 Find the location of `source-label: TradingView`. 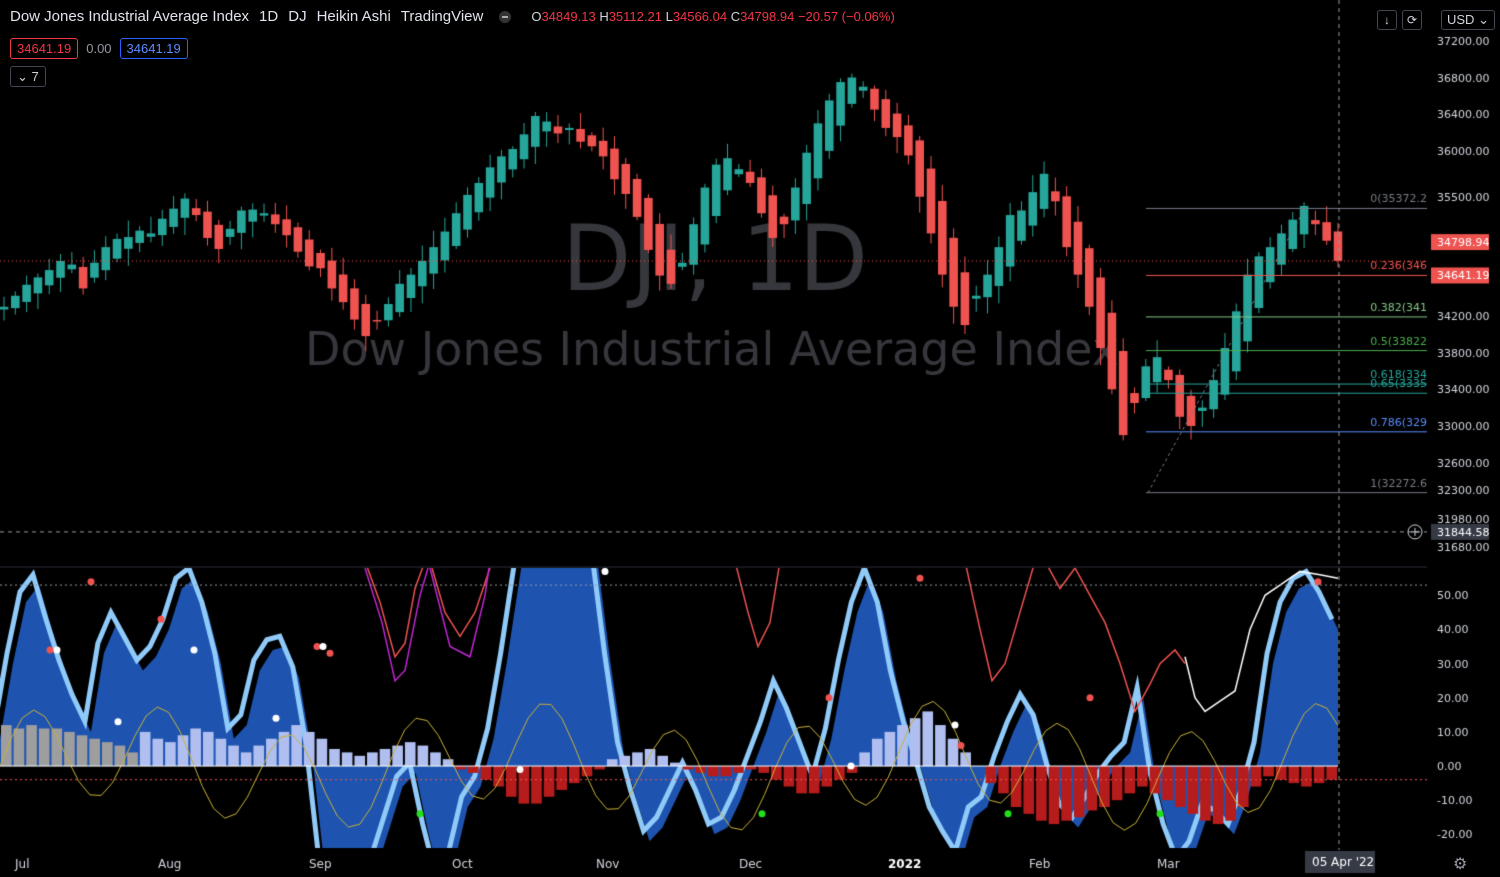

source-label: TradingView is located at coordinates (442, 16).